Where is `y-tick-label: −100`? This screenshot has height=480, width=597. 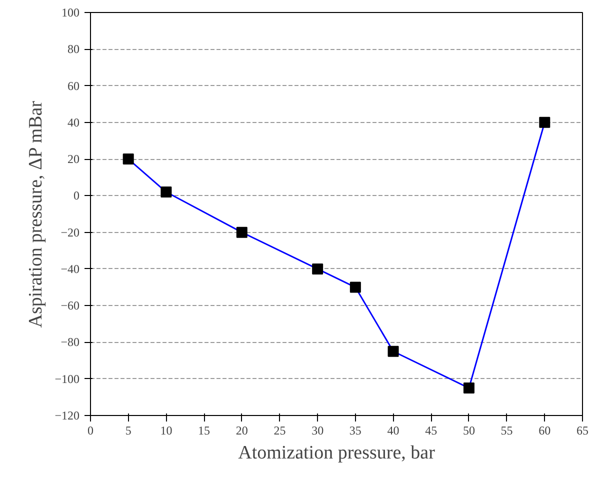 y-tick-label: −100 is located at coordinates (67, 379).